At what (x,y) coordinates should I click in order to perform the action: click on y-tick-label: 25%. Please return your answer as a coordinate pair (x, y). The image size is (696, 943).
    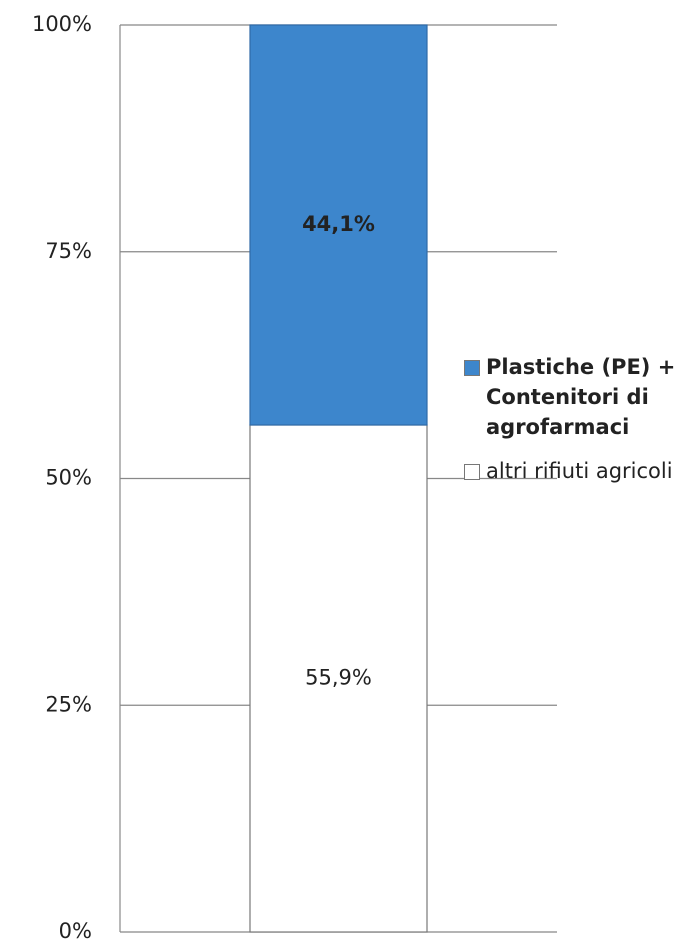
    Looking at the image, I should click on (68, 704).